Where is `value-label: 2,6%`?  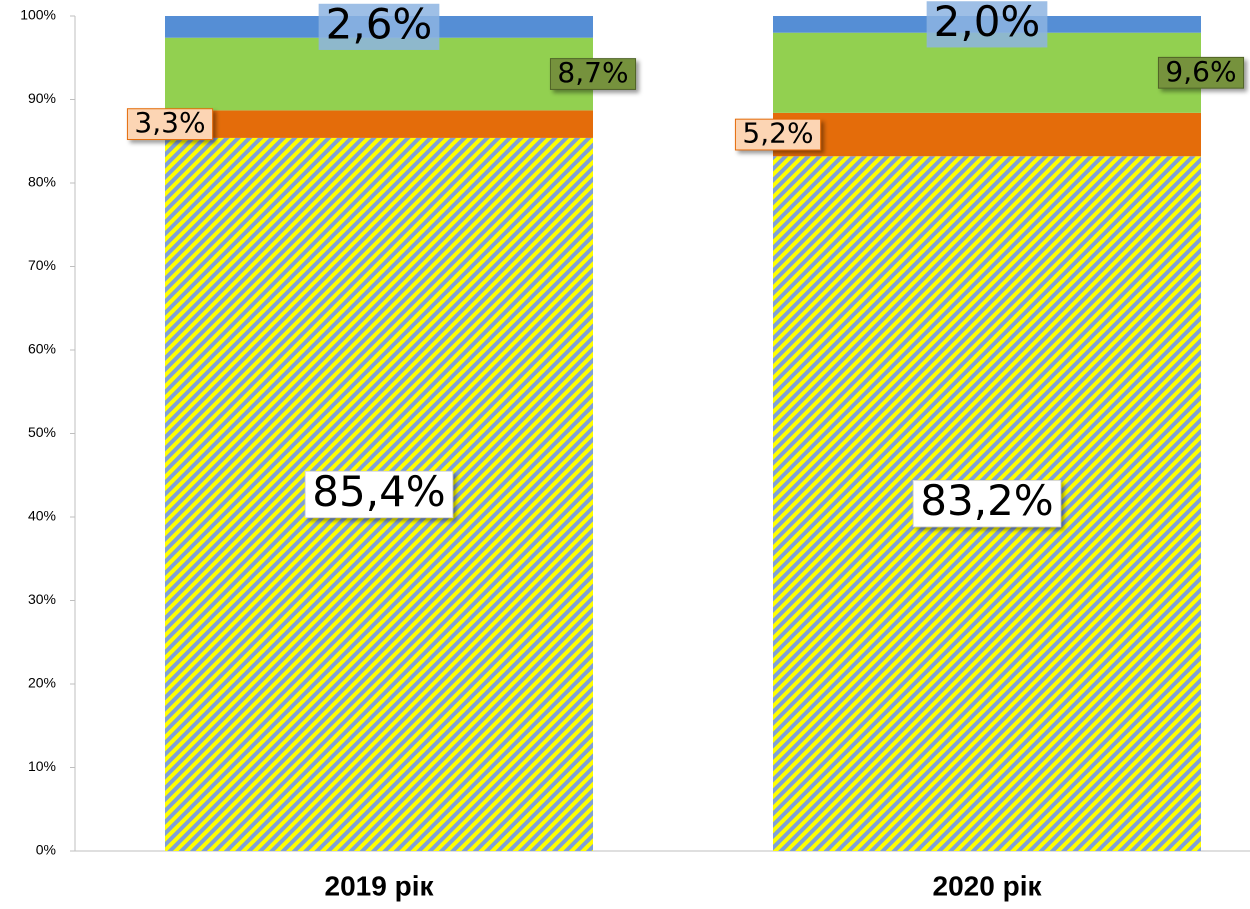
value-label: 2,6% is located at coordinates (379, 24).